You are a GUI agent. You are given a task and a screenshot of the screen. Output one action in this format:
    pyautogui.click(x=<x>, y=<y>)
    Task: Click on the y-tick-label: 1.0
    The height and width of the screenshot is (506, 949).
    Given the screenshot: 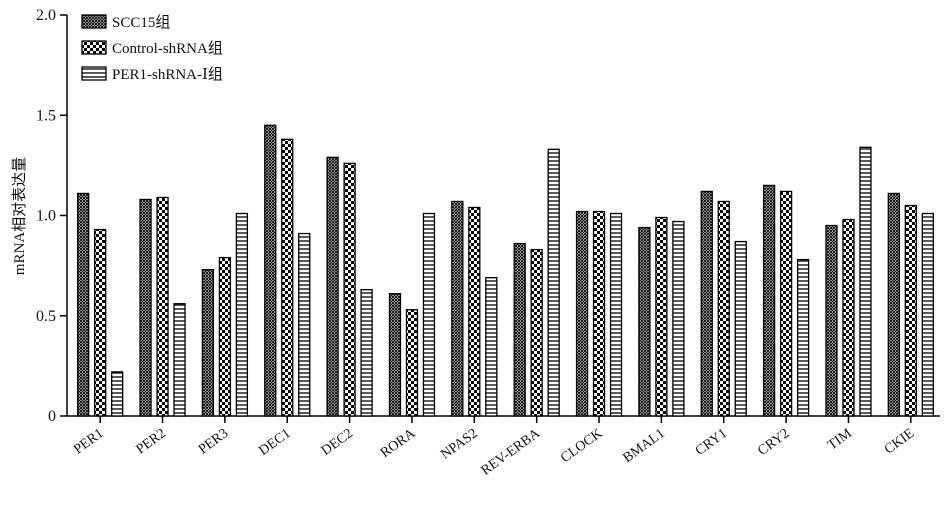 What is the action you would take?
    pyautogui.click(x=46, y=216)
    